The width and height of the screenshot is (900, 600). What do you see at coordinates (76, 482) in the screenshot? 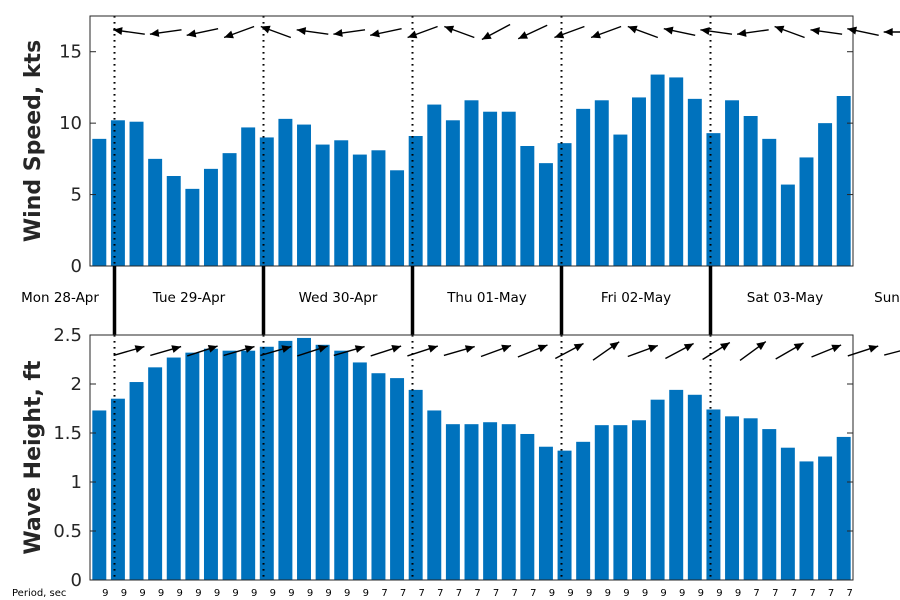
I see `y-tick-label: 1` at bounding box center [76, 482].